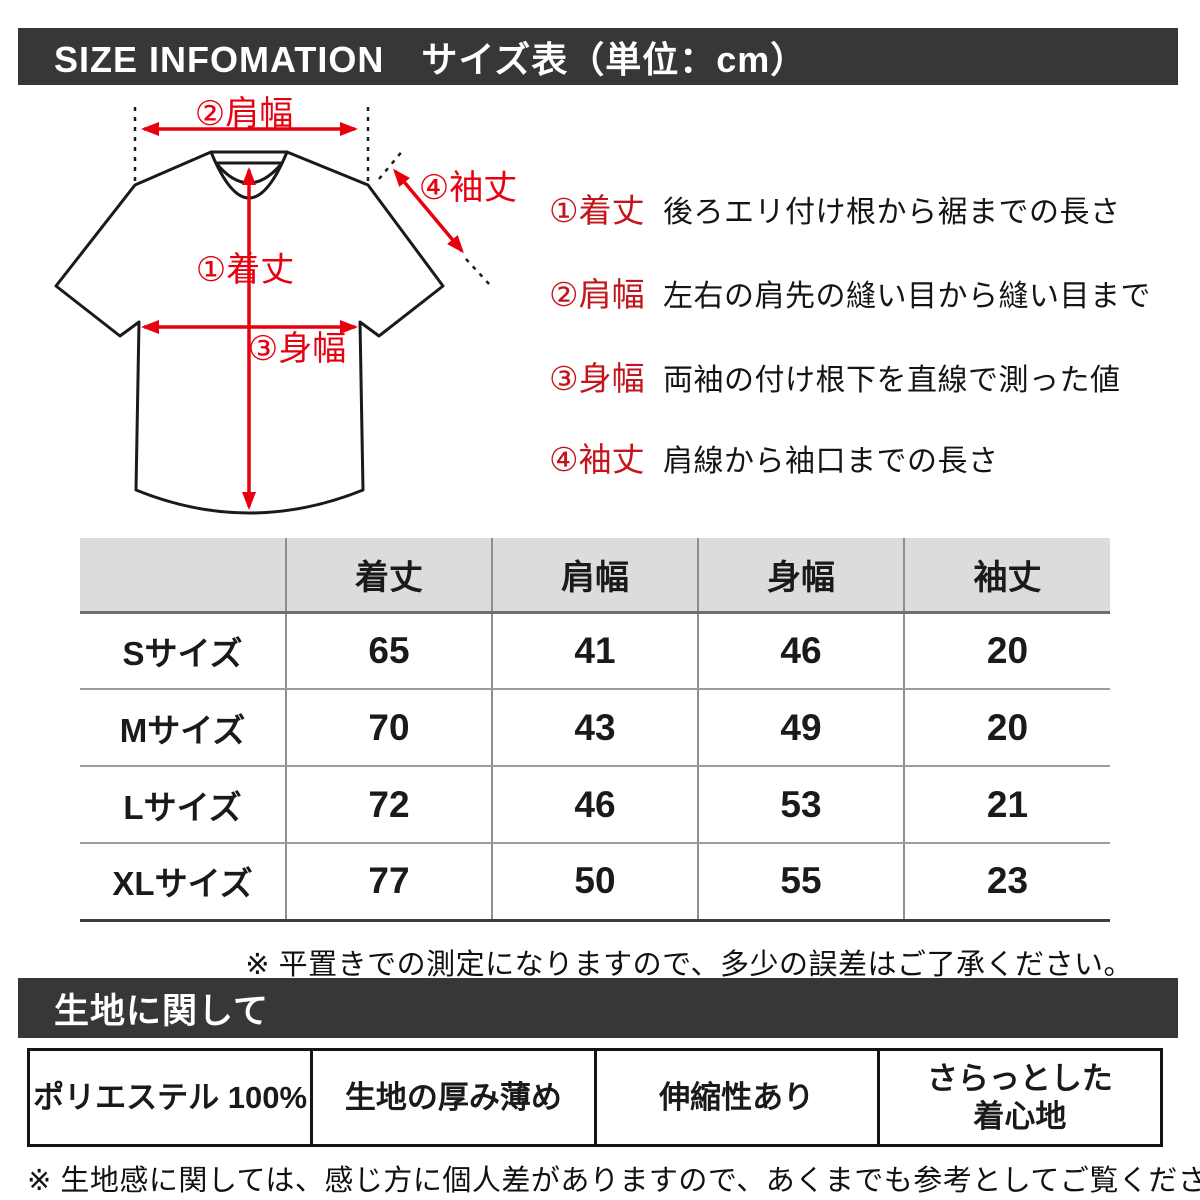 This screenshot has height=1200, width=1200. What do you see at coordinates (736, 1097) in the screenshot?
I see `fabric-cell-stretch: 伸縮性あり` at bounding box center [736, 1097].